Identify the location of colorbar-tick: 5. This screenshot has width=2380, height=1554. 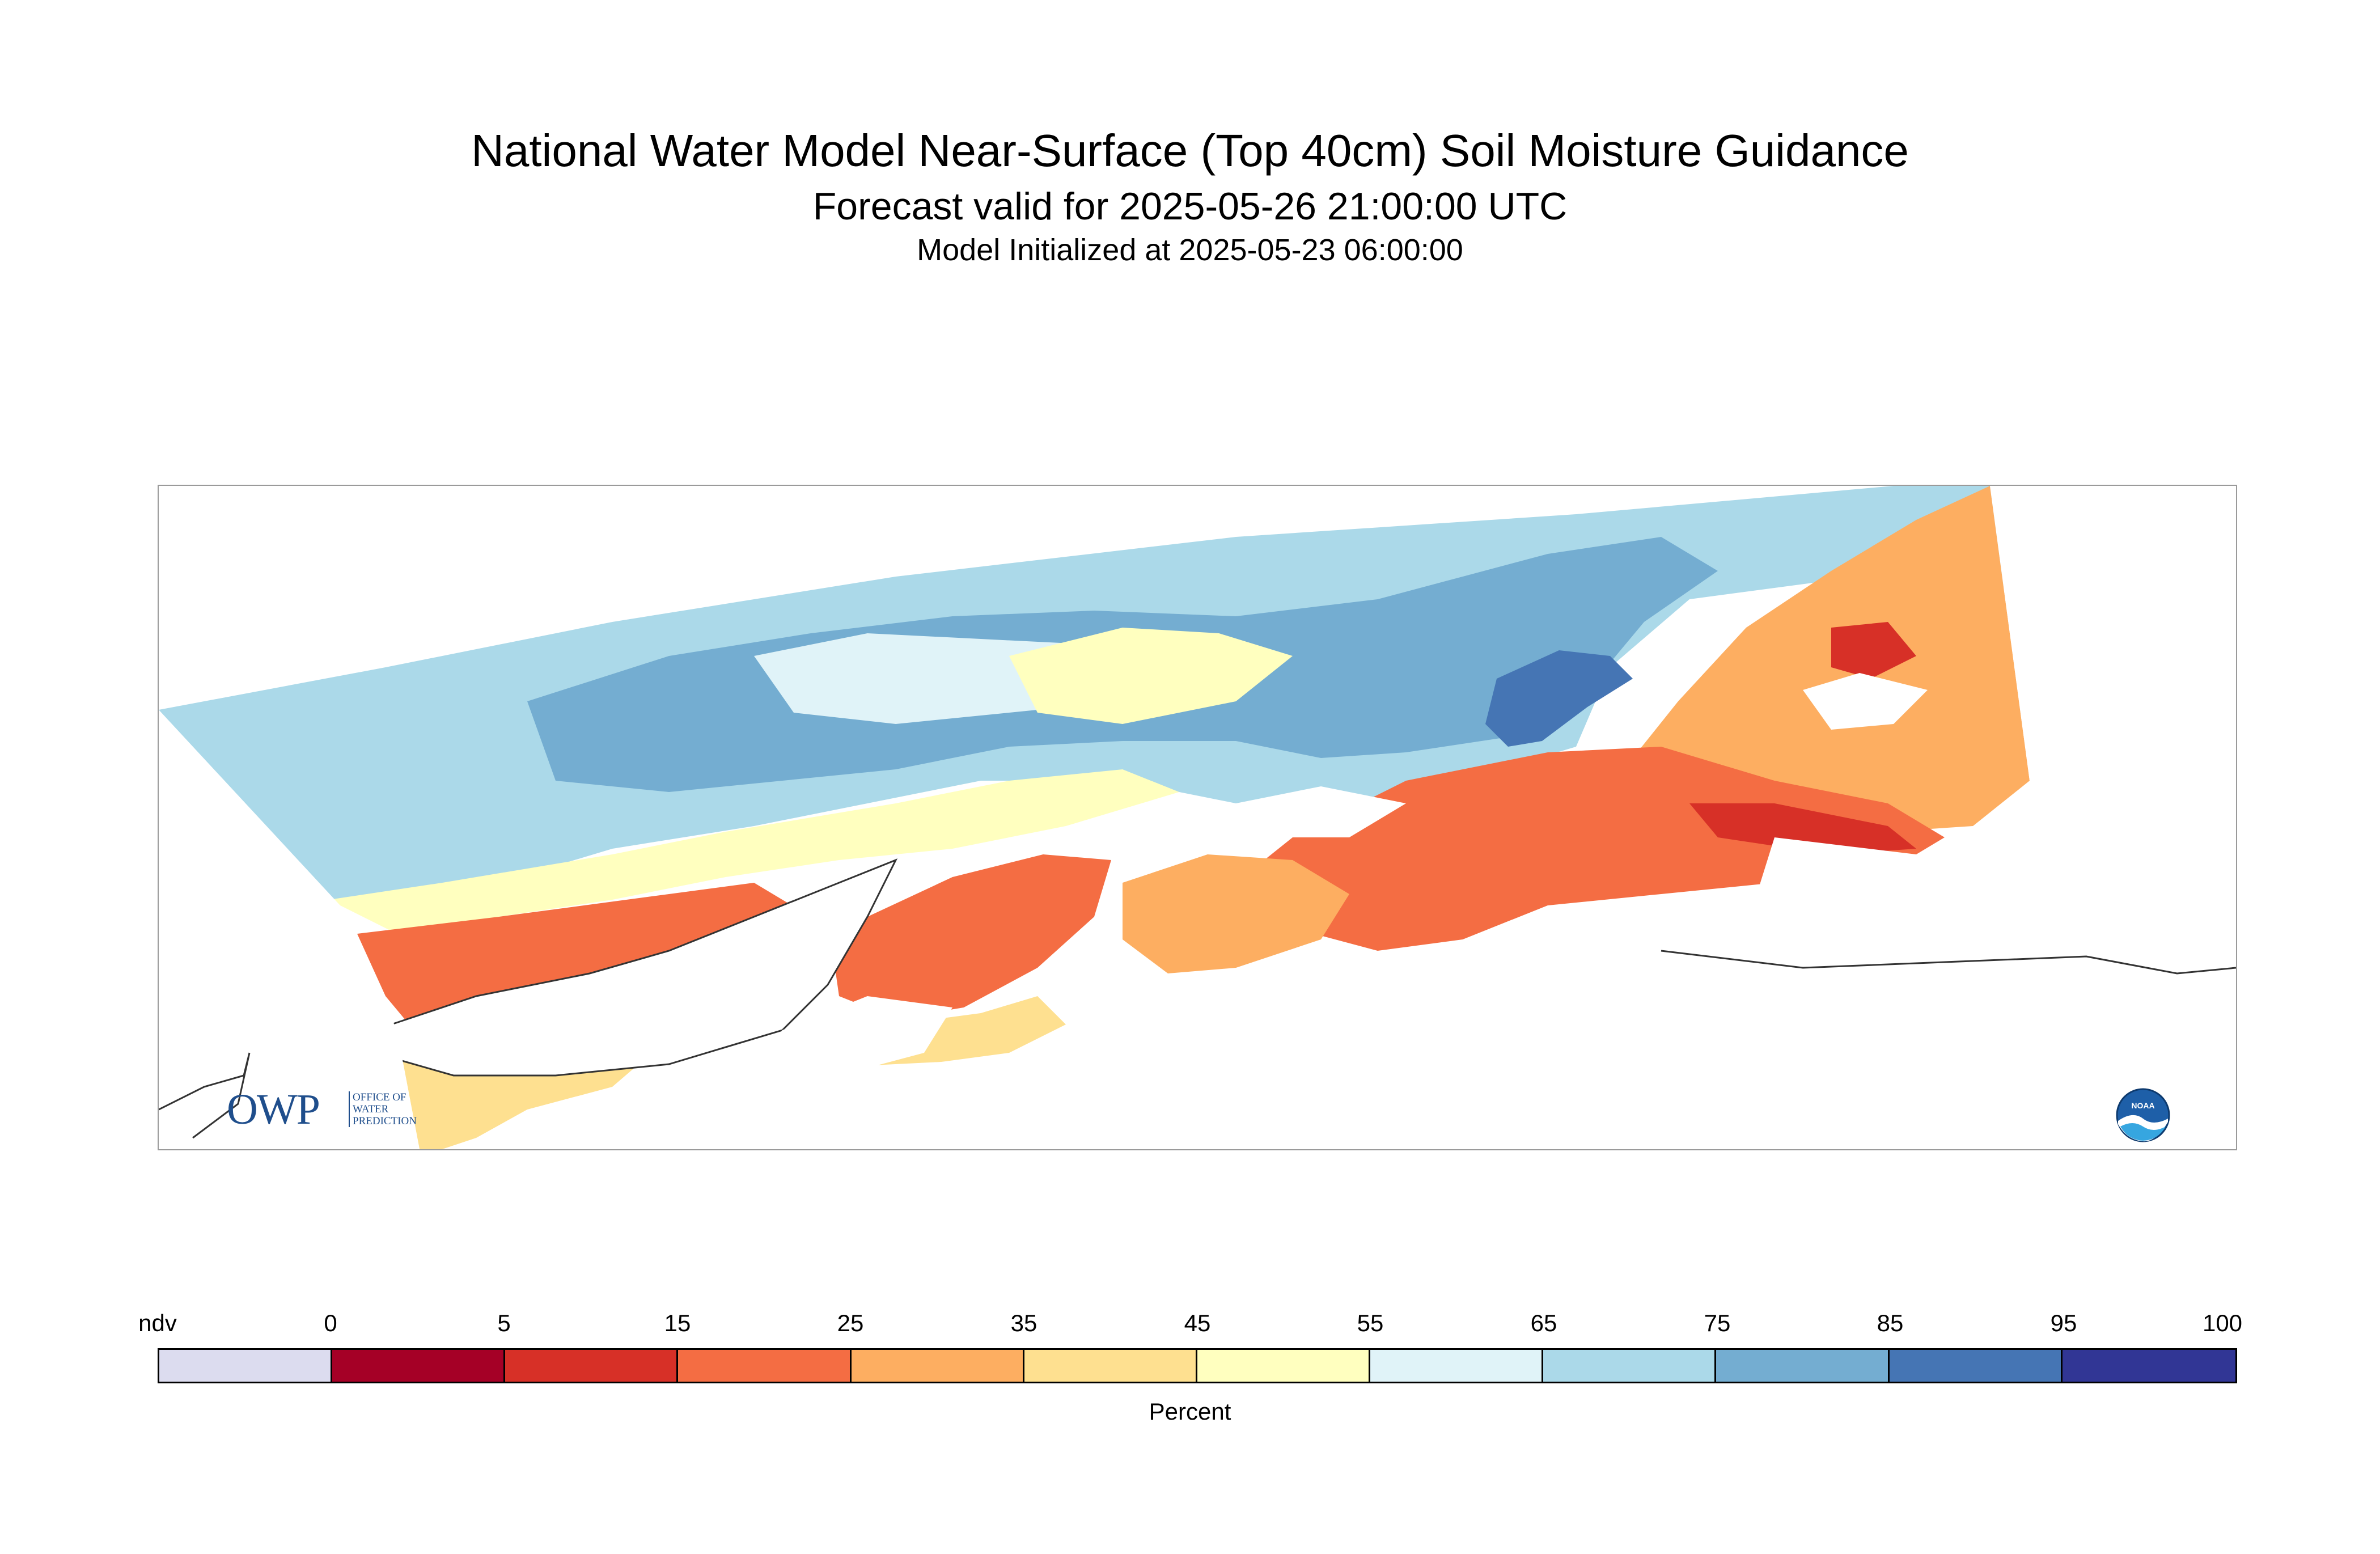
(504, 1323).